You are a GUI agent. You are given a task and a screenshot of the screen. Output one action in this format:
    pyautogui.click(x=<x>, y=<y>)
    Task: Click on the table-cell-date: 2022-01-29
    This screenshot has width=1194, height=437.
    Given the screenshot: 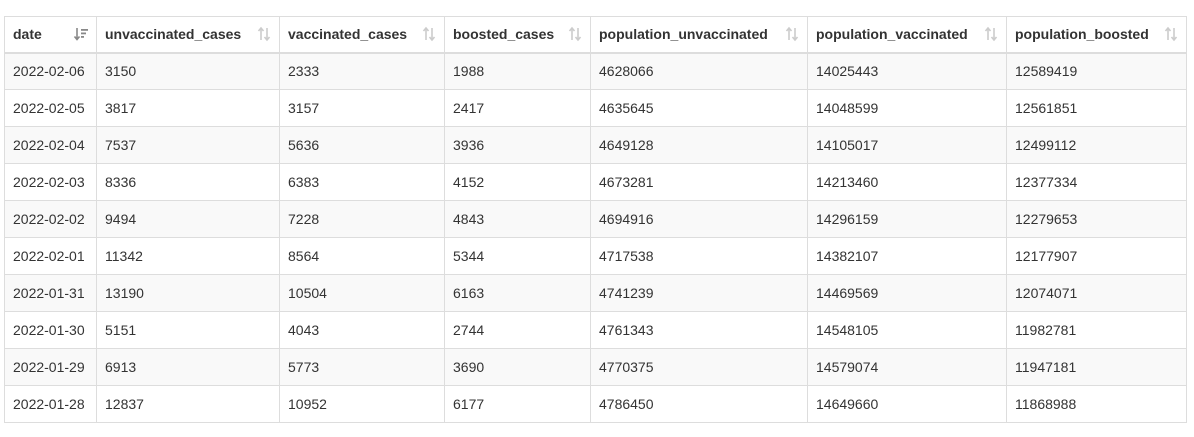 What is the action you would take?
    pyautogui.click(x=50, y=367)
    